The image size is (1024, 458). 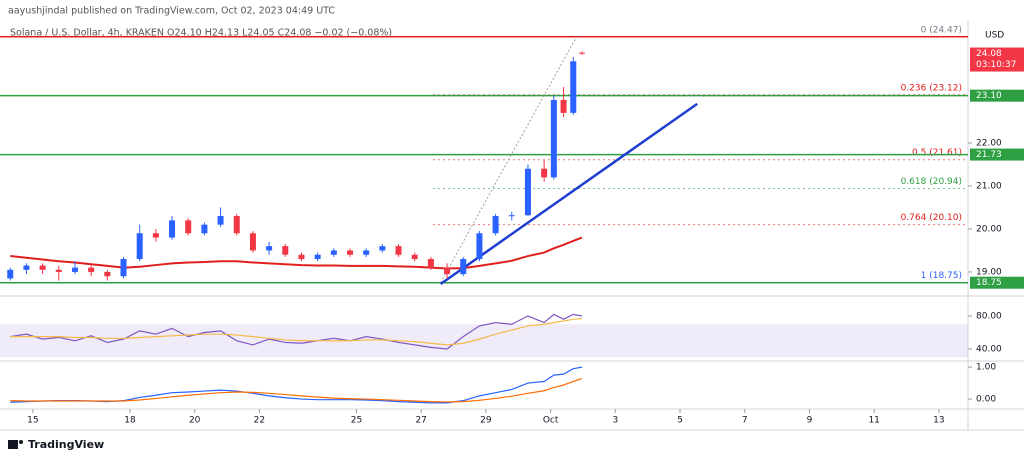 What do you see at coordinates (989, 155) in the screenshot?
I see `price-tag-label: 21.73` at bounding box center [989, 155].